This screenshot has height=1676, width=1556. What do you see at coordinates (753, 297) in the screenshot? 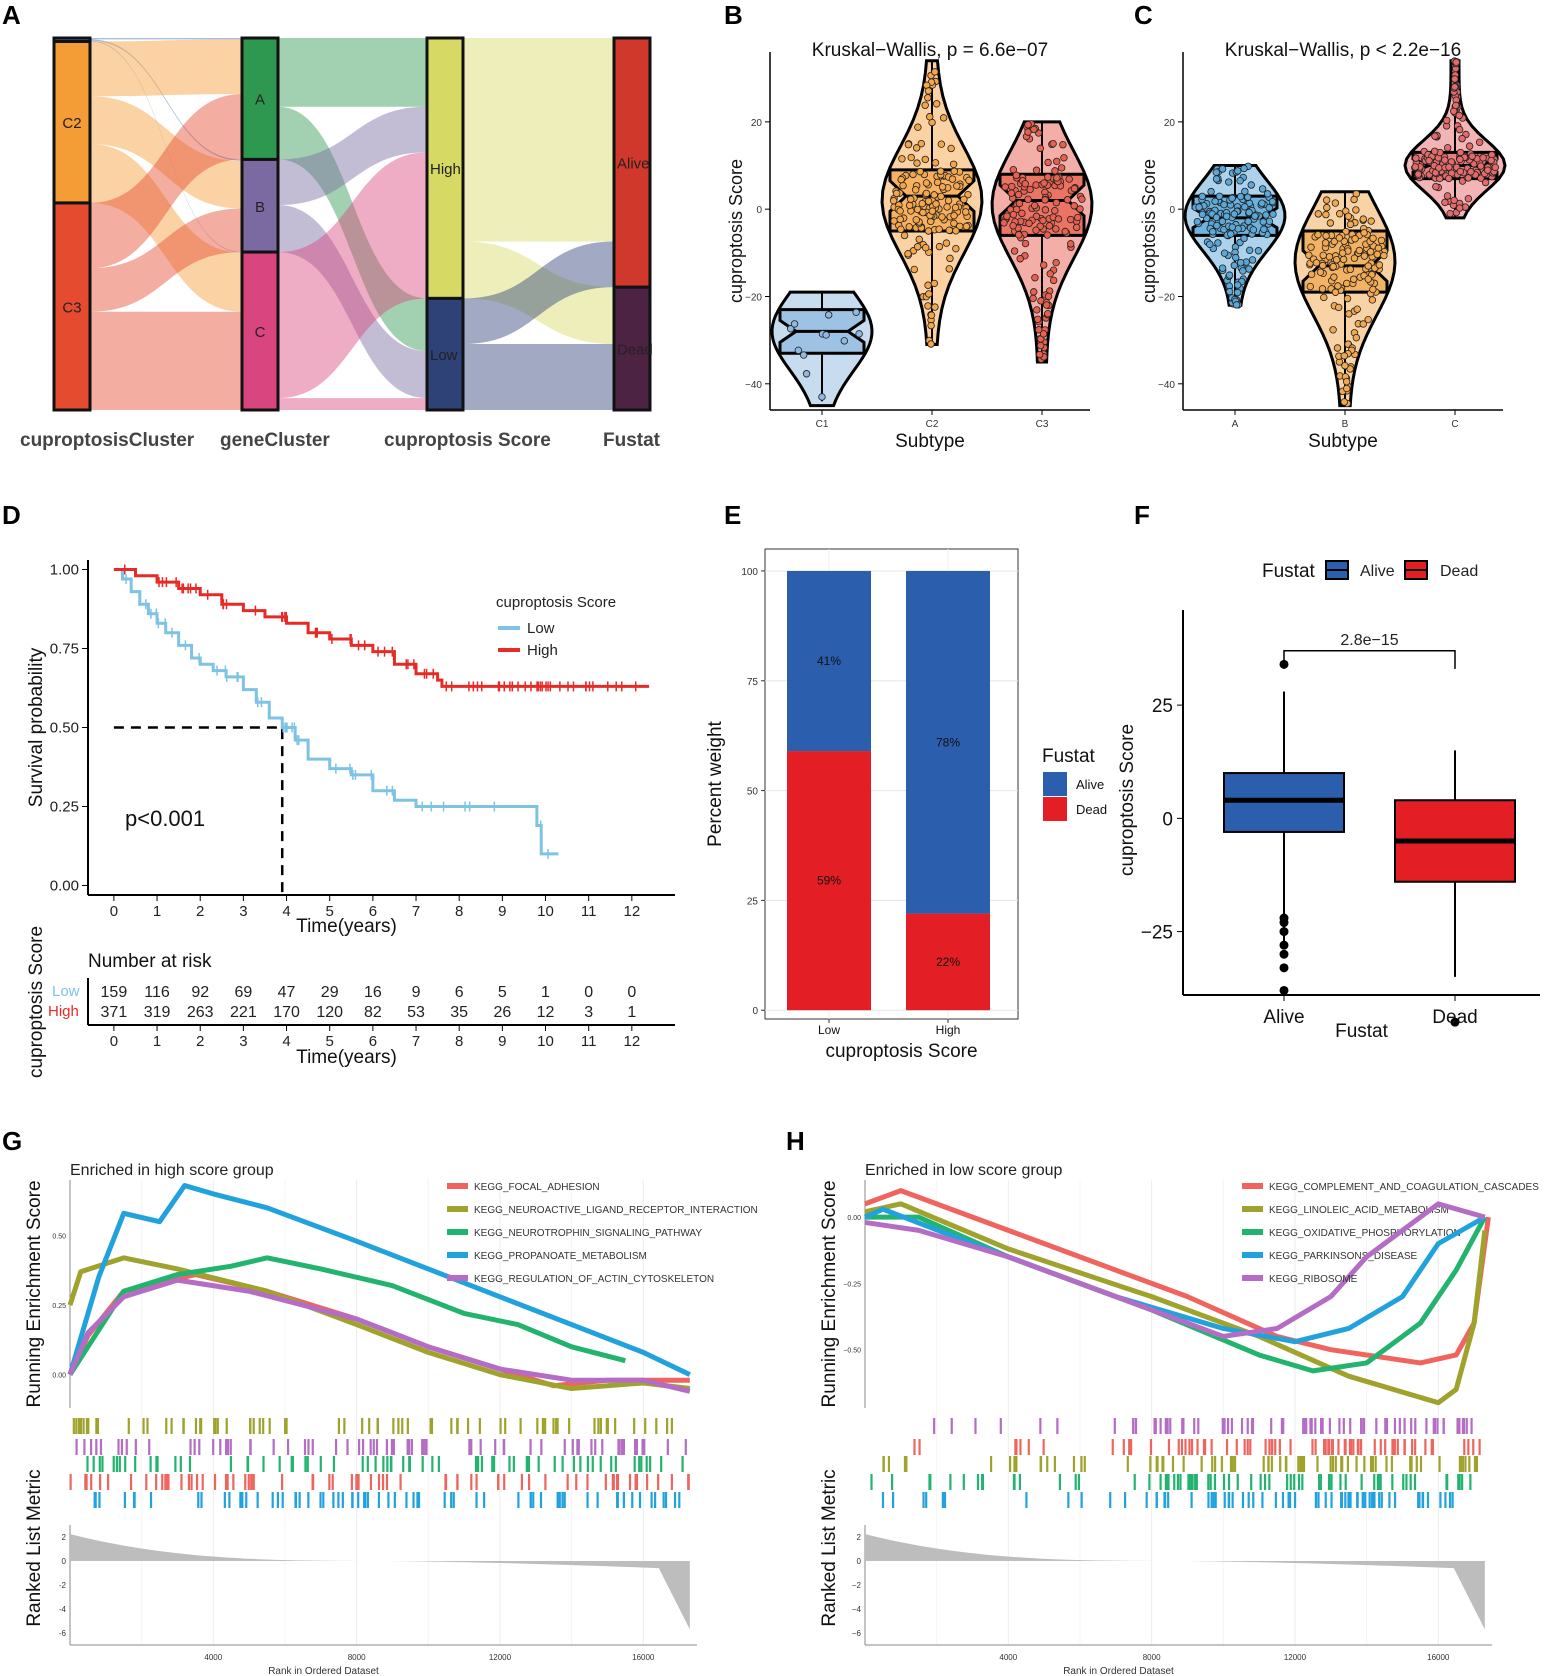
I see `y-tick-label: −20` at bounding box center [753, 297].